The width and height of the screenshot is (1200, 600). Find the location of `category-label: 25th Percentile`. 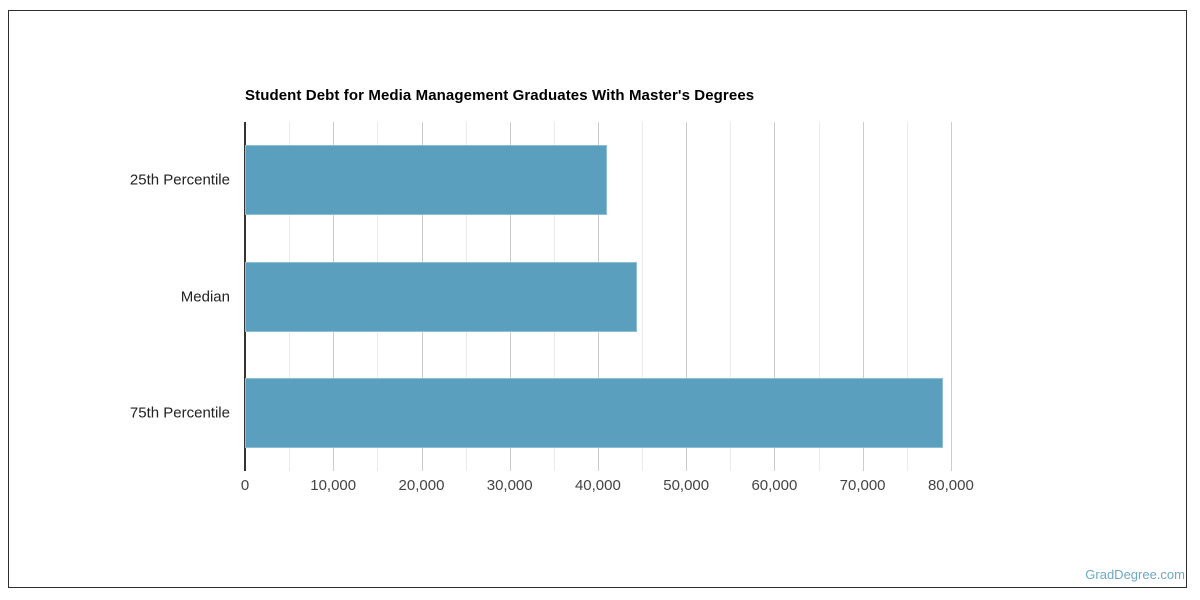

category-label: 25th Percentile is located at coordinates (179, 180).